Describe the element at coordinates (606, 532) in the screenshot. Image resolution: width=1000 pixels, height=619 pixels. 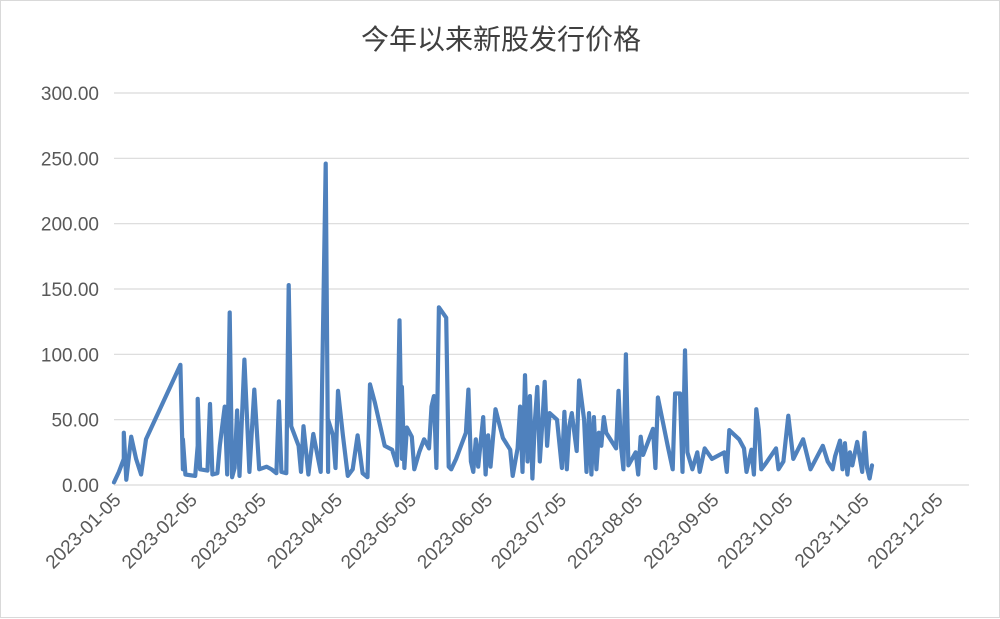
I see `x-tick-label: 2023-08-05` at that location.